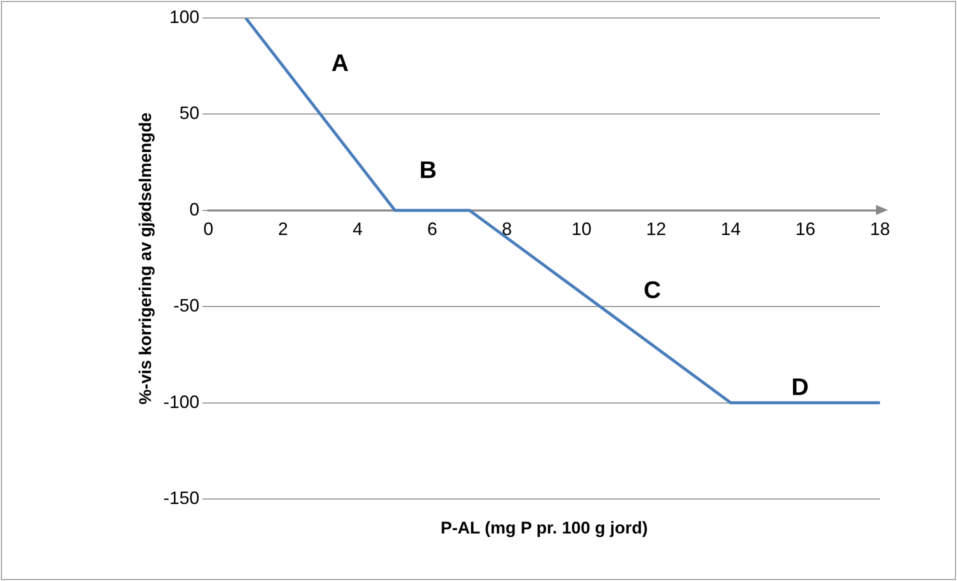 The width and height of the screenshot is (957, 581). Describe the element at coordinates (805, 229) in the screenshot. I see `x-tick-label: 16` at that location.